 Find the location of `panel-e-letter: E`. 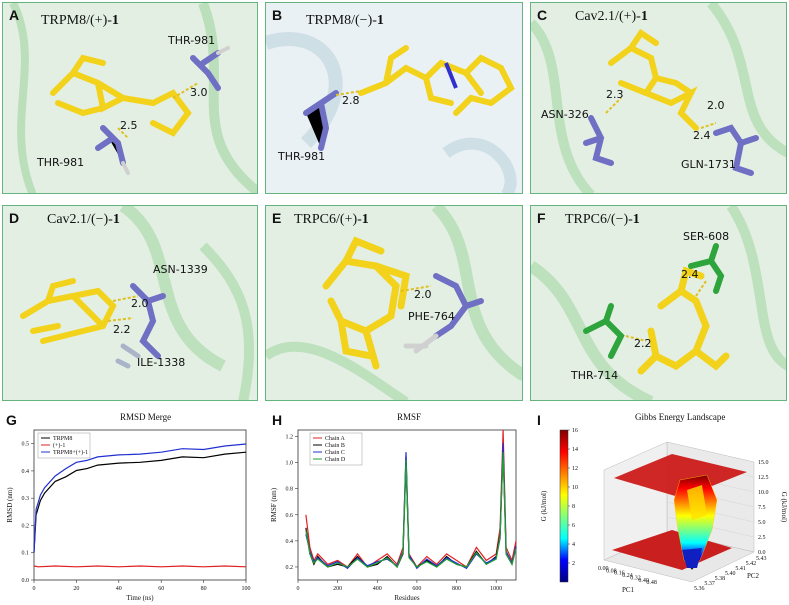

panel-e-letter: E is located at coordinates (277, 218).